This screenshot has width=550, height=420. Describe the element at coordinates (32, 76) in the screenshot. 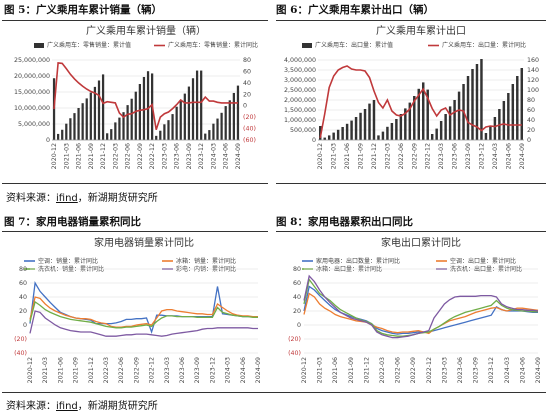

I see `y-tick-label: 20,000,000` at that location.